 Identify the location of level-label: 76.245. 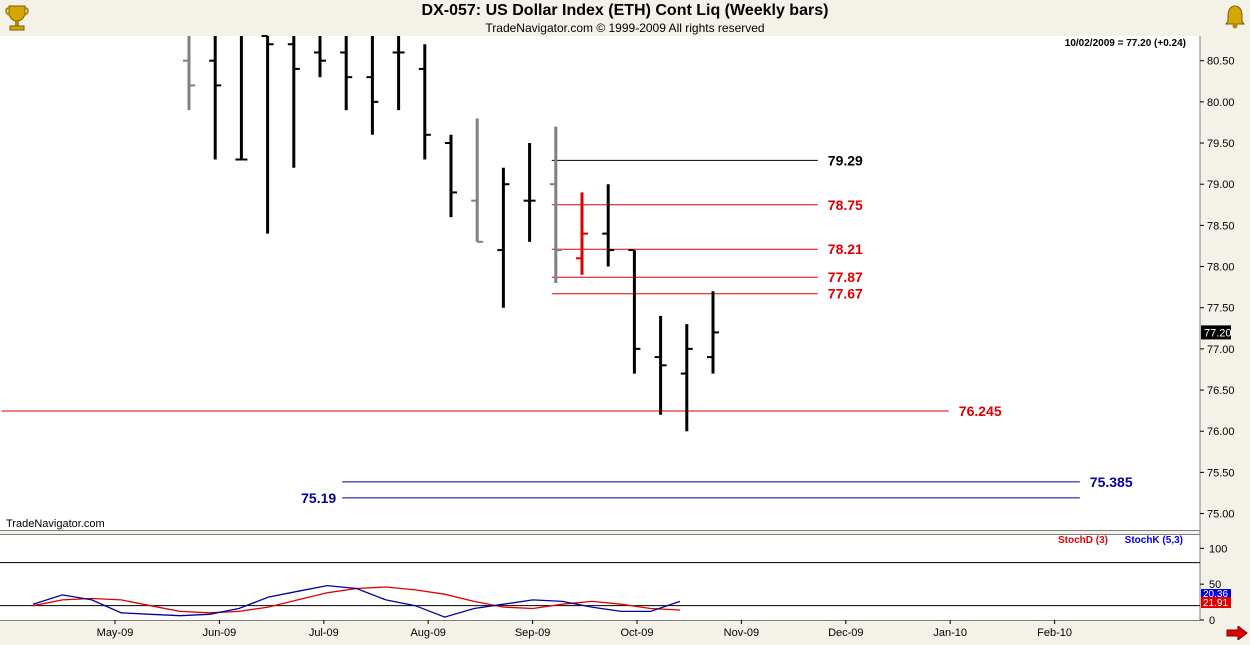
(980, 411).